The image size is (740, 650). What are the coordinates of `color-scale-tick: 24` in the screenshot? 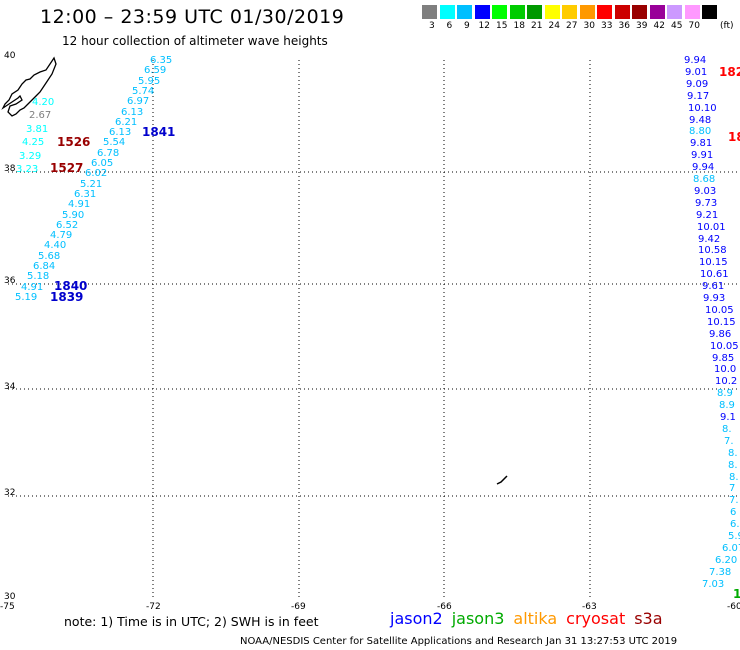 It's located at (554, 26).